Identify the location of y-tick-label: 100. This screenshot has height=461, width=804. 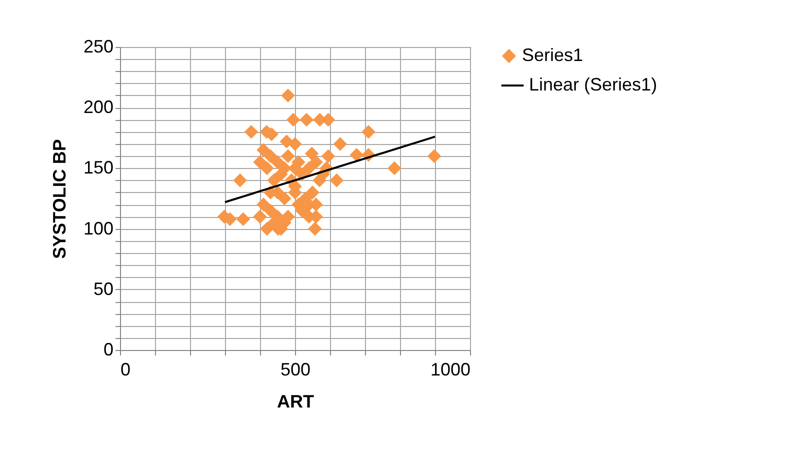
(98, 228).